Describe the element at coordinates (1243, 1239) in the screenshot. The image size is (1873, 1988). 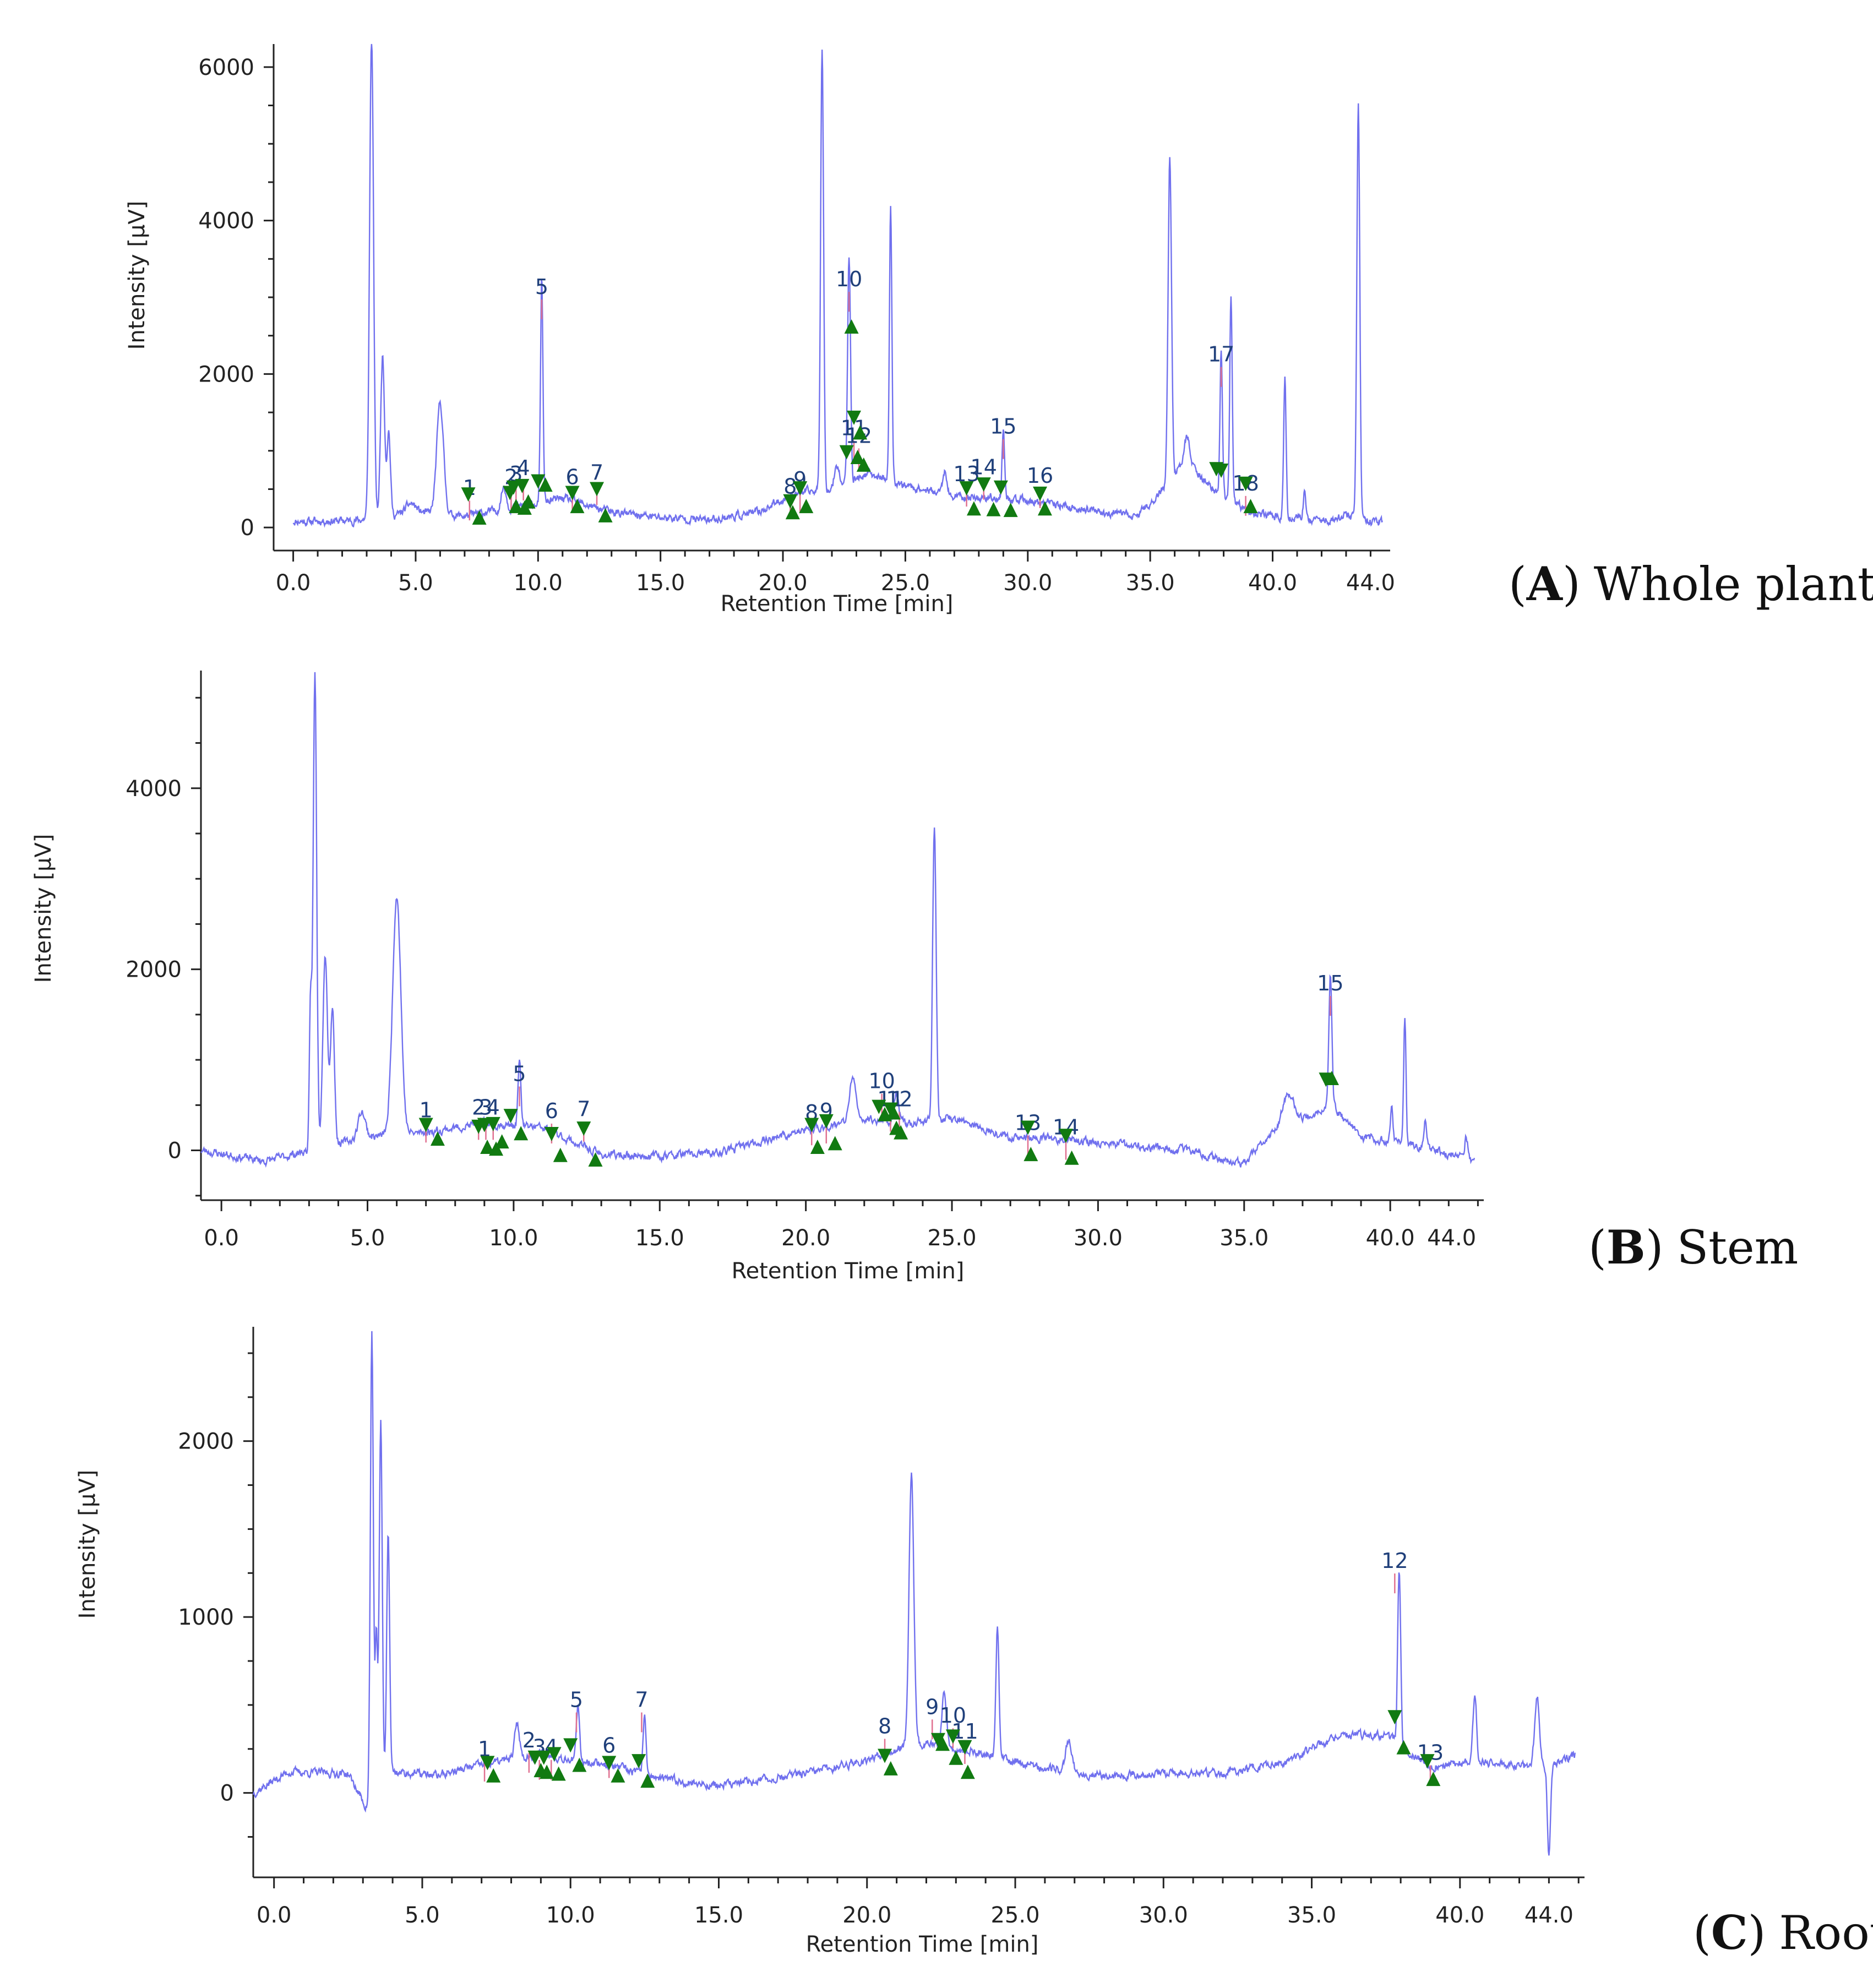
I see `panel-b-x-tick-label: 35.0` at that location.